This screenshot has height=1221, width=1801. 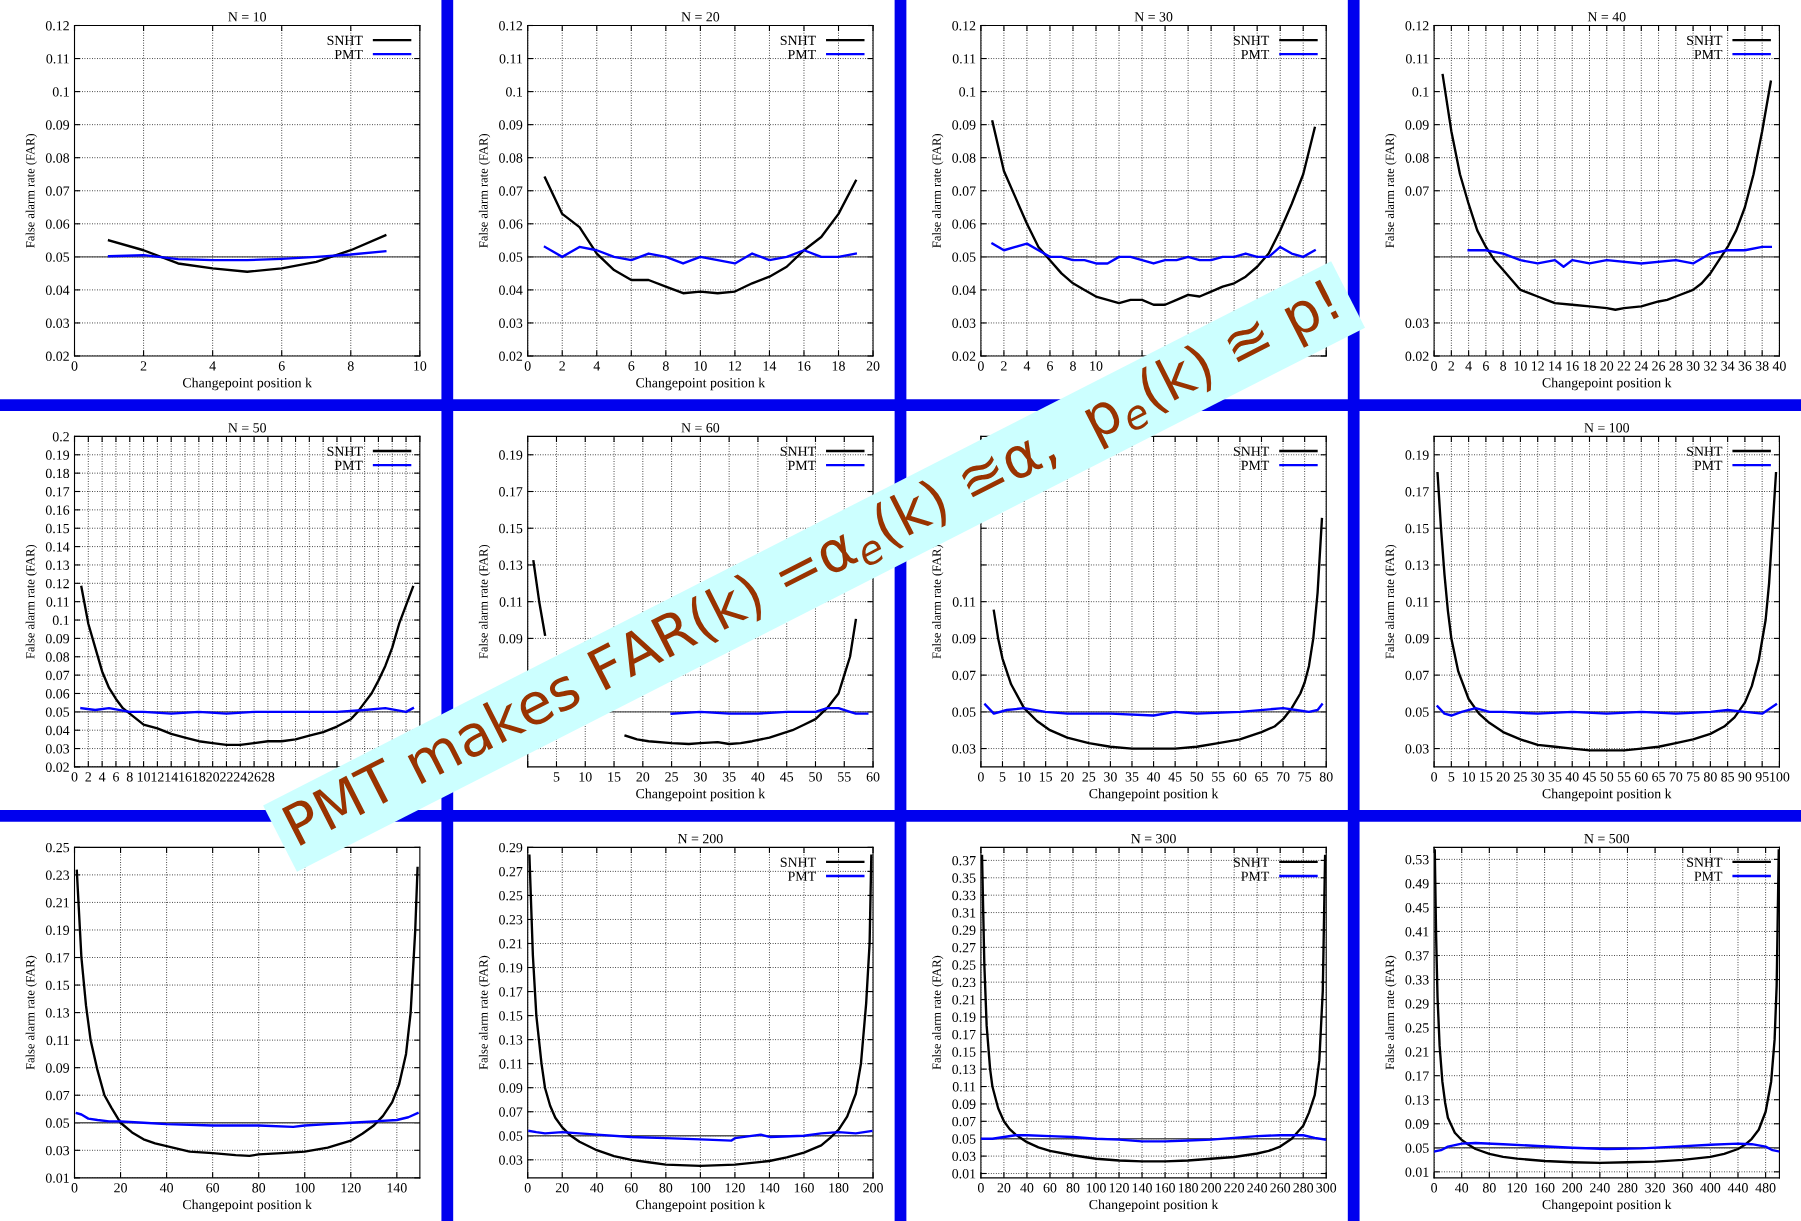 I want to click on line-series, so click(x=247, y=1120).